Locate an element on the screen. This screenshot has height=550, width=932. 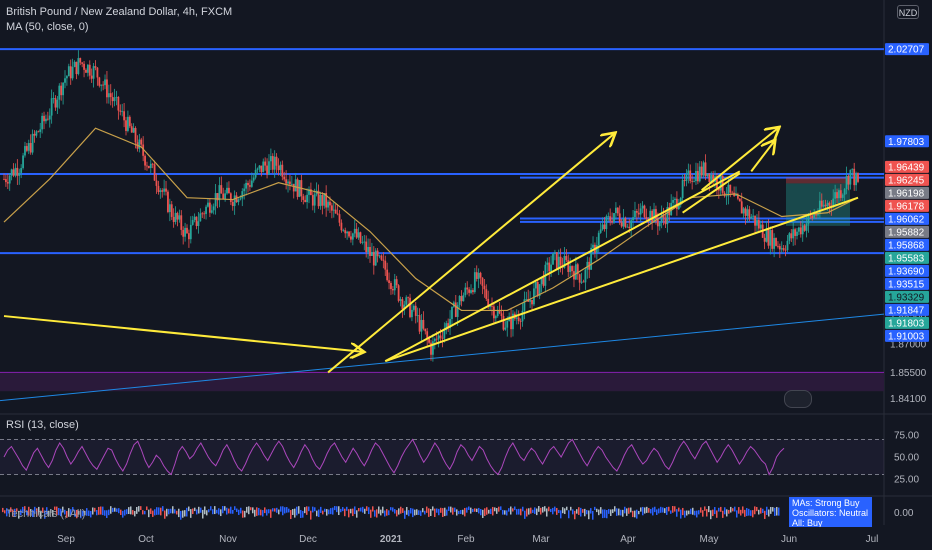
price-label-text: 1.91803 is located at coordinates (906, 323).